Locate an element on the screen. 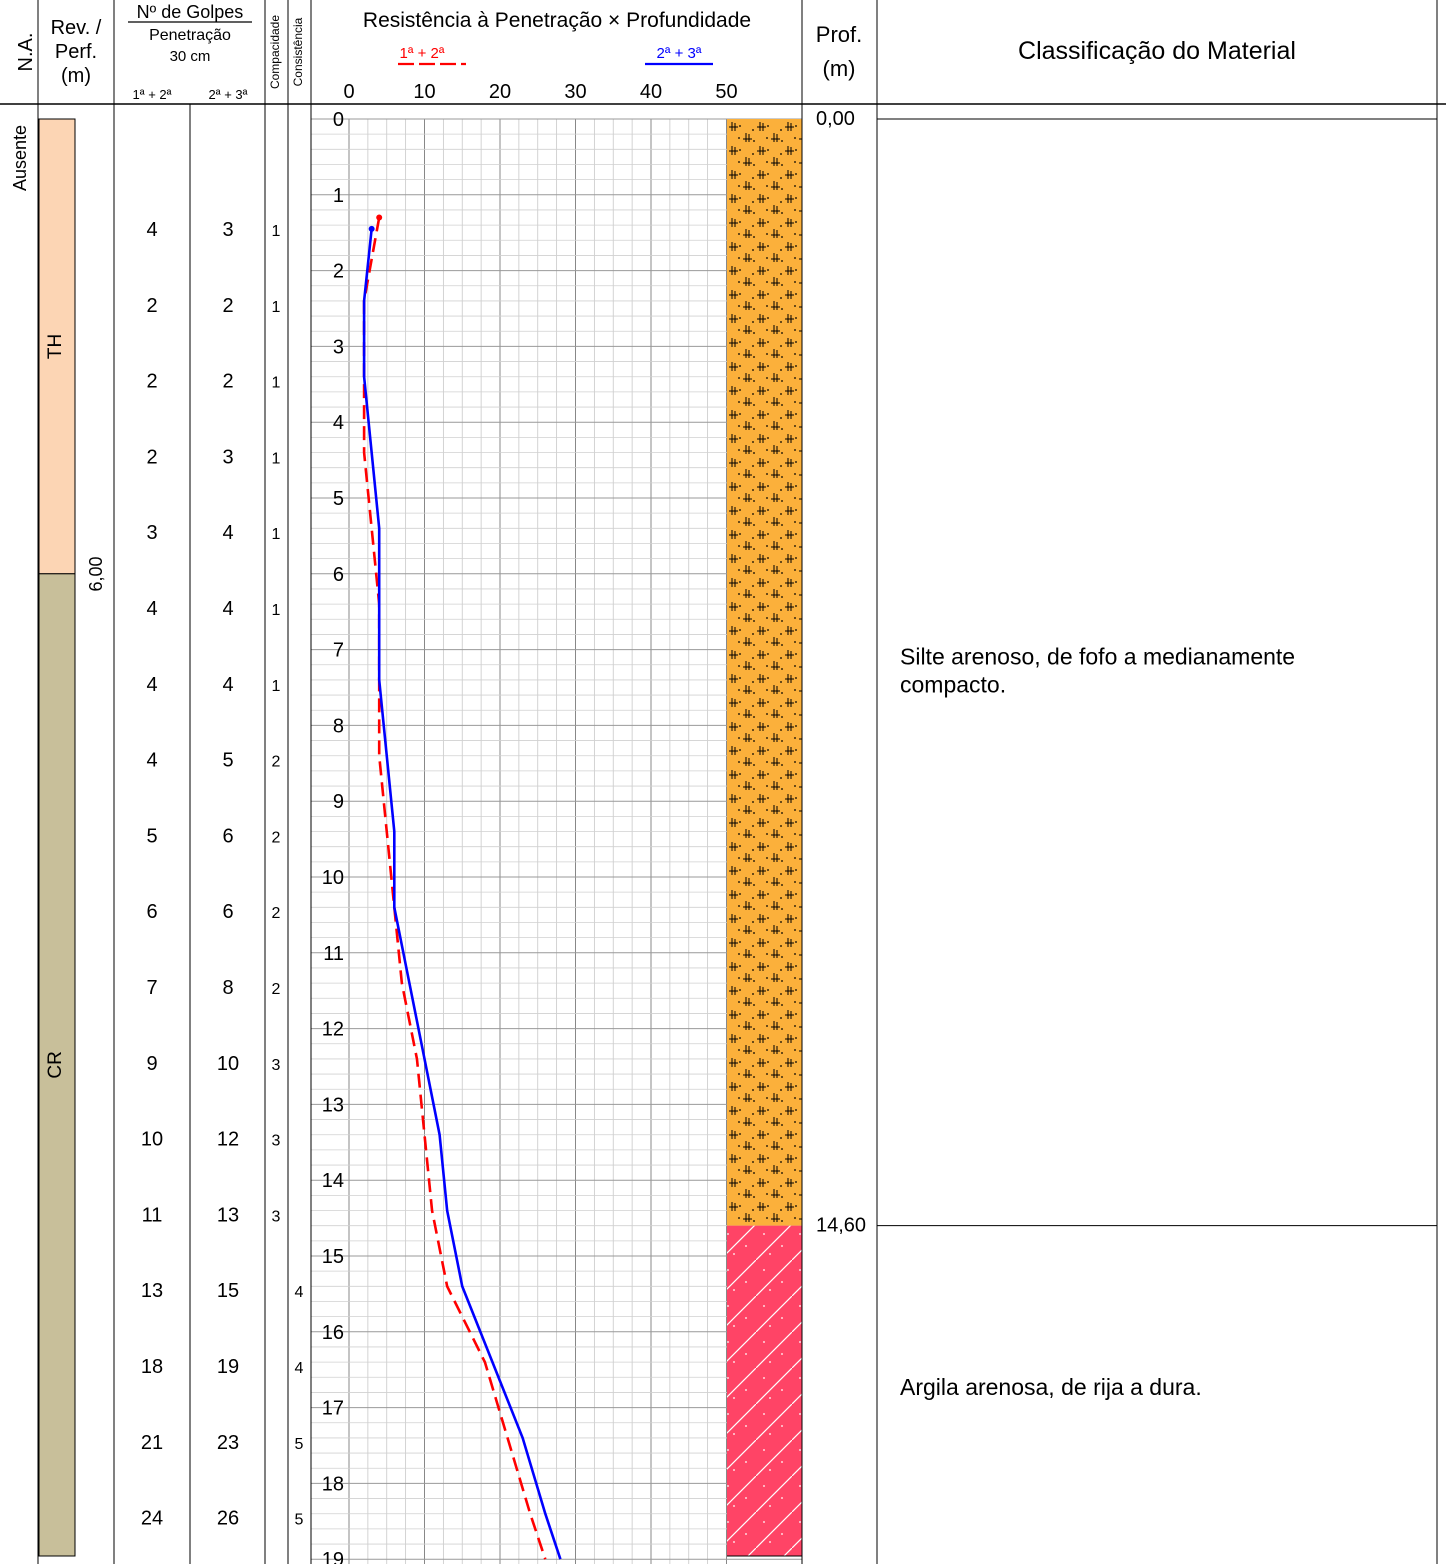 The image size is (1446, 1564). golpes-col1-header: 1ª + 2ª is located at coordinates (152, 94).